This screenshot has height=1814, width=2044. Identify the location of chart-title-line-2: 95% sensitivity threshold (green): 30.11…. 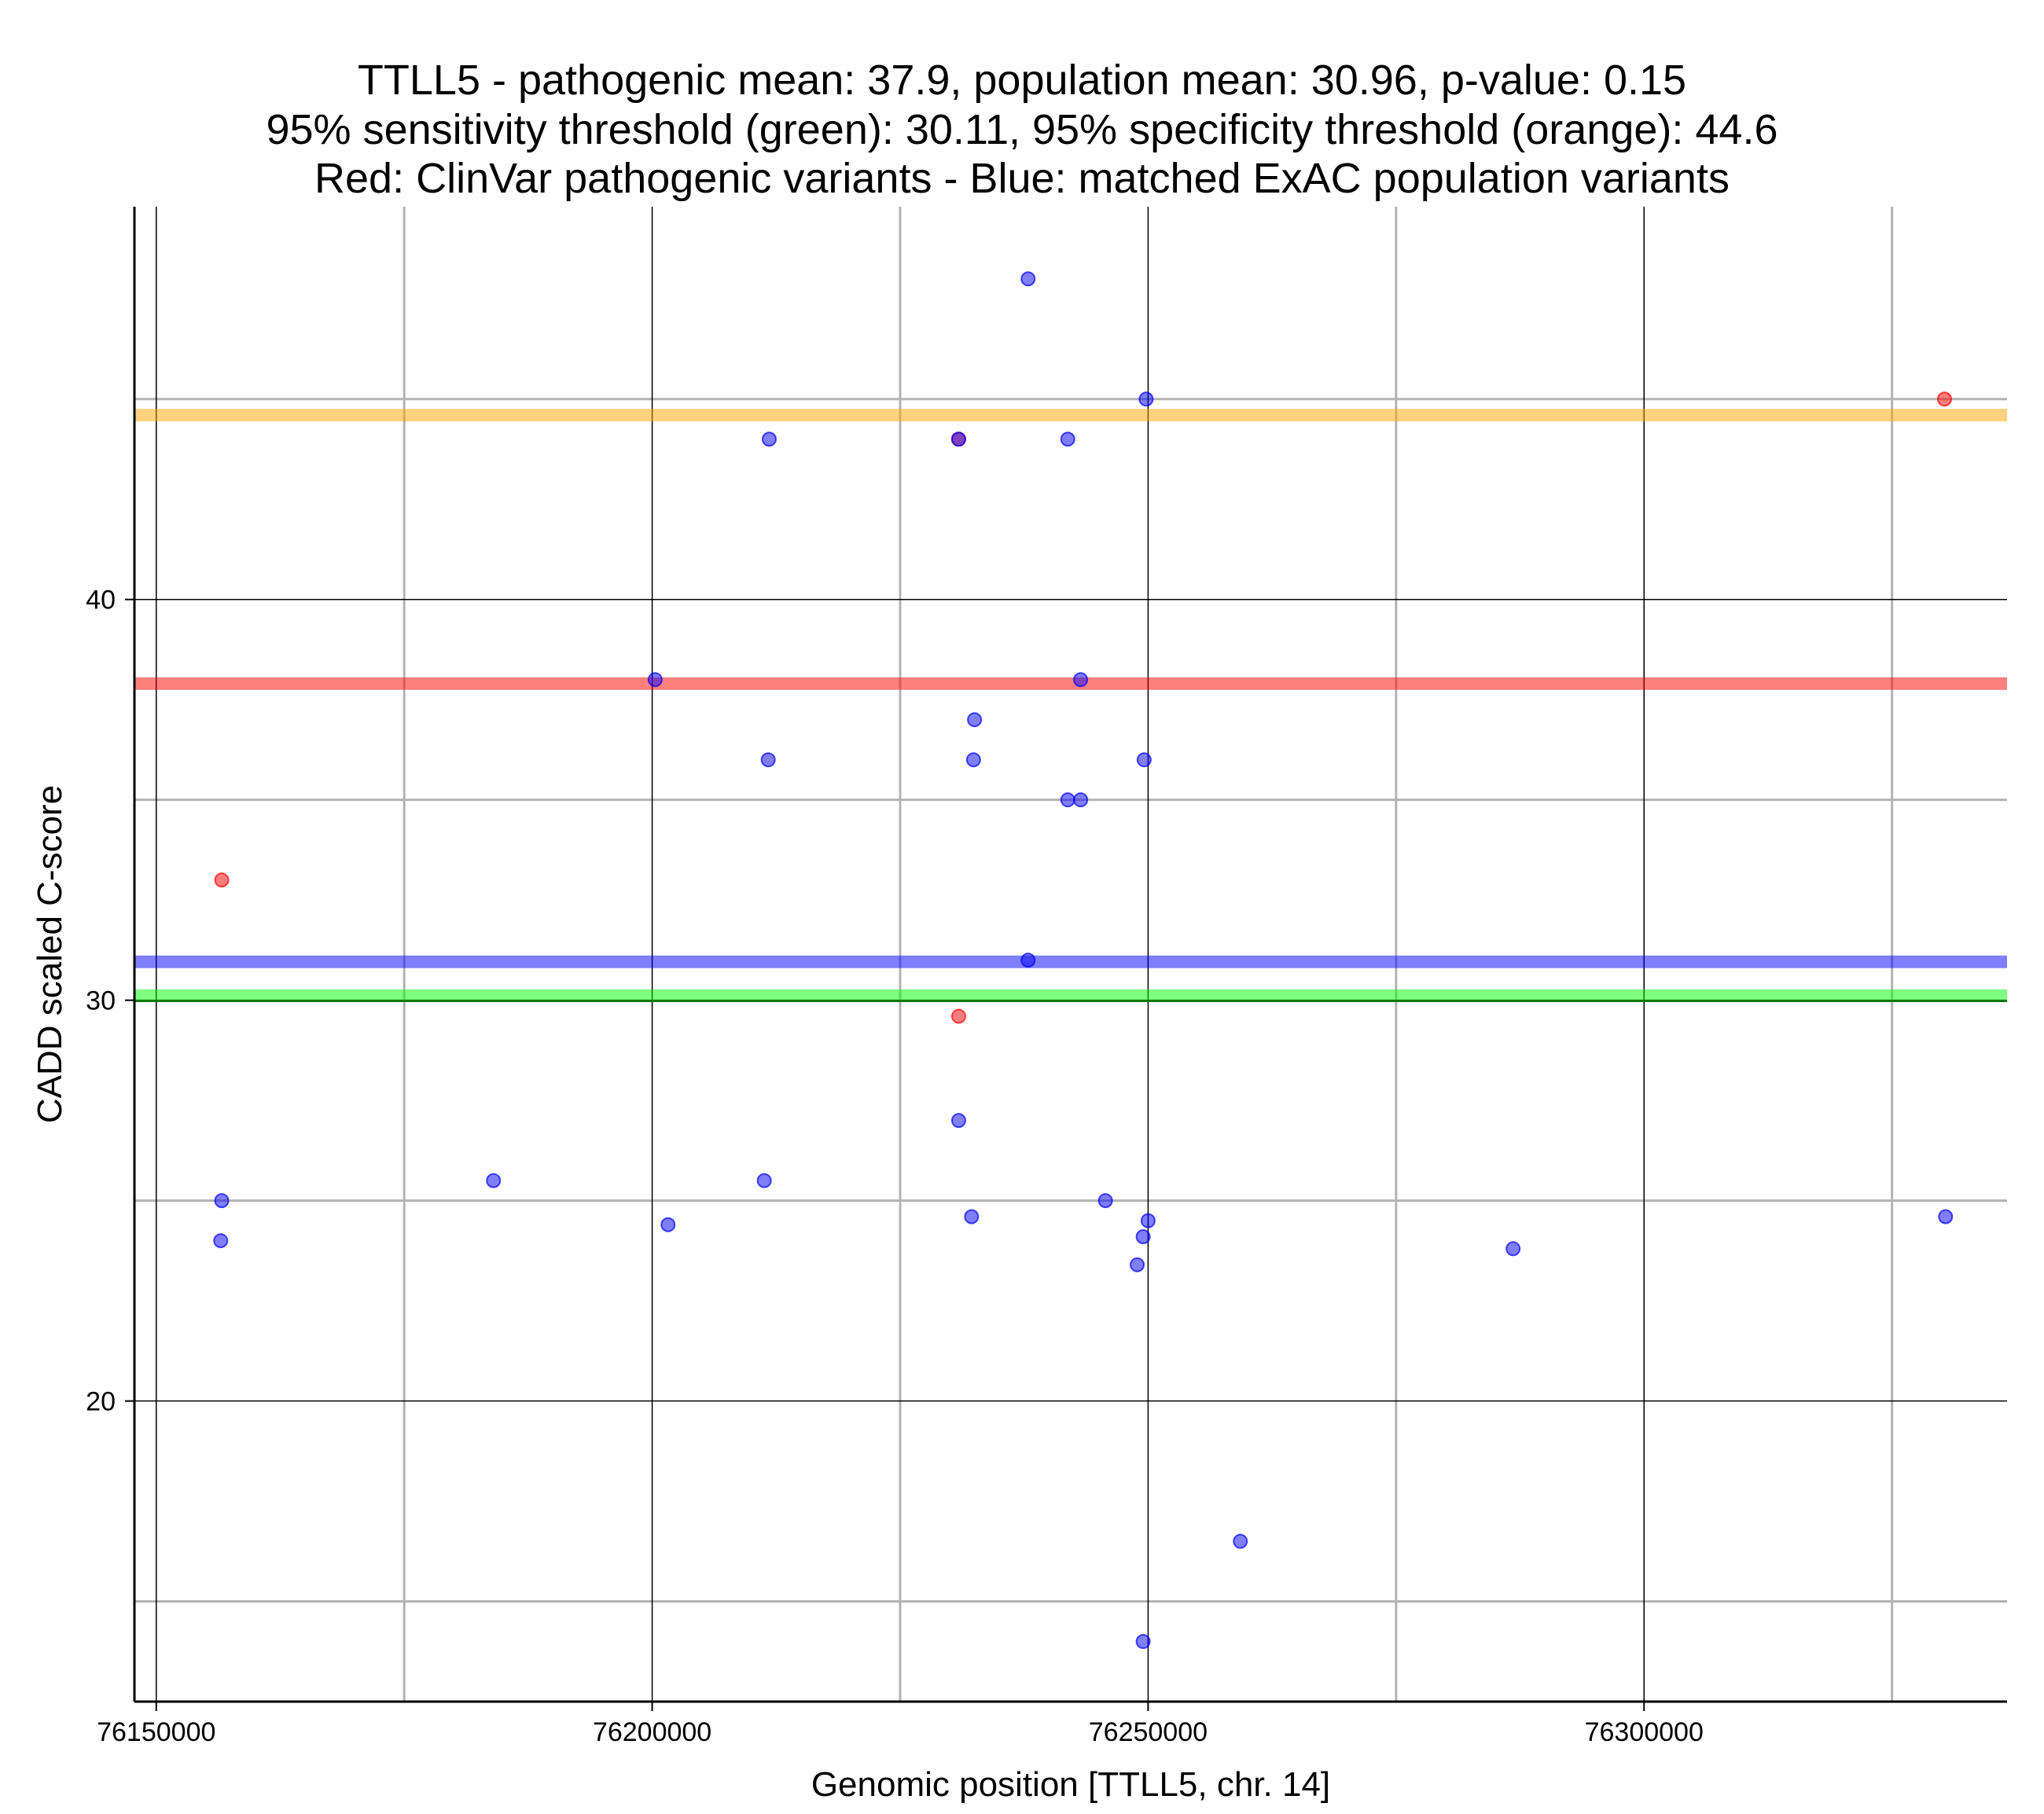
(1022, 129).